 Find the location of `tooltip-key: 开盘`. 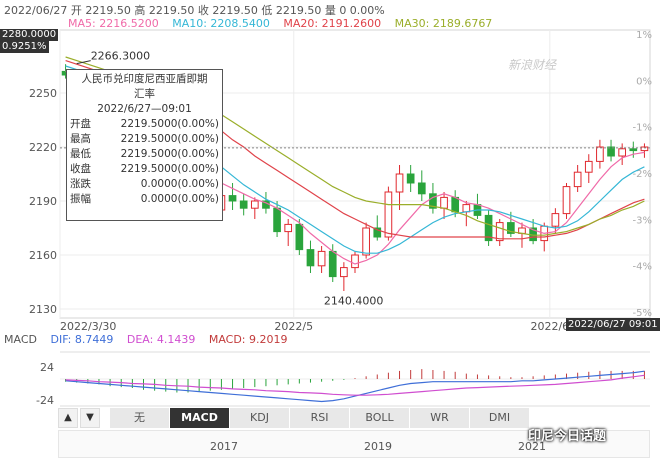

tooltip-key: 开盘 is located at coordinates (80, 124).